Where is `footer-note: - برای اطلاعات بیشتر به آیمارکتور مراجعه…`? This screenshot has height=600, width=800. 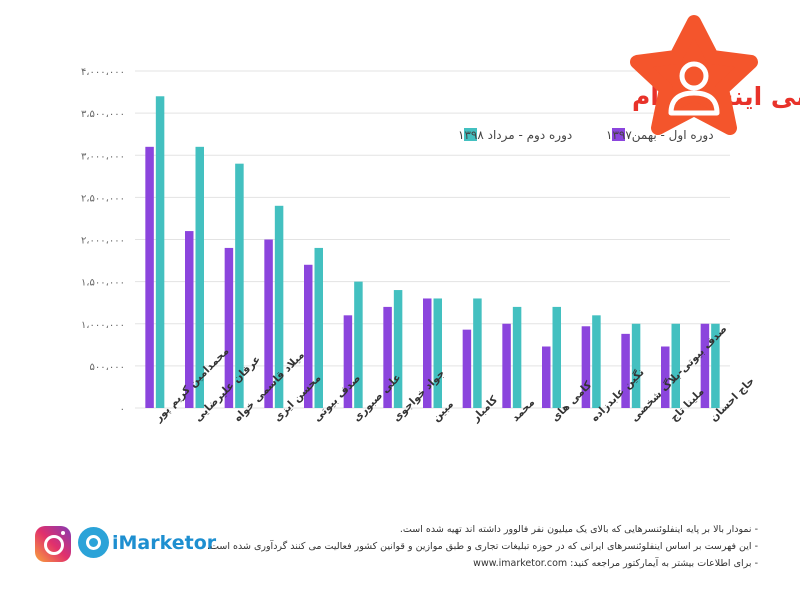 footer-note: - برای اطلاعات بیشتر به آیمارکتور مراجعه… is located at coordinates (615, 563).